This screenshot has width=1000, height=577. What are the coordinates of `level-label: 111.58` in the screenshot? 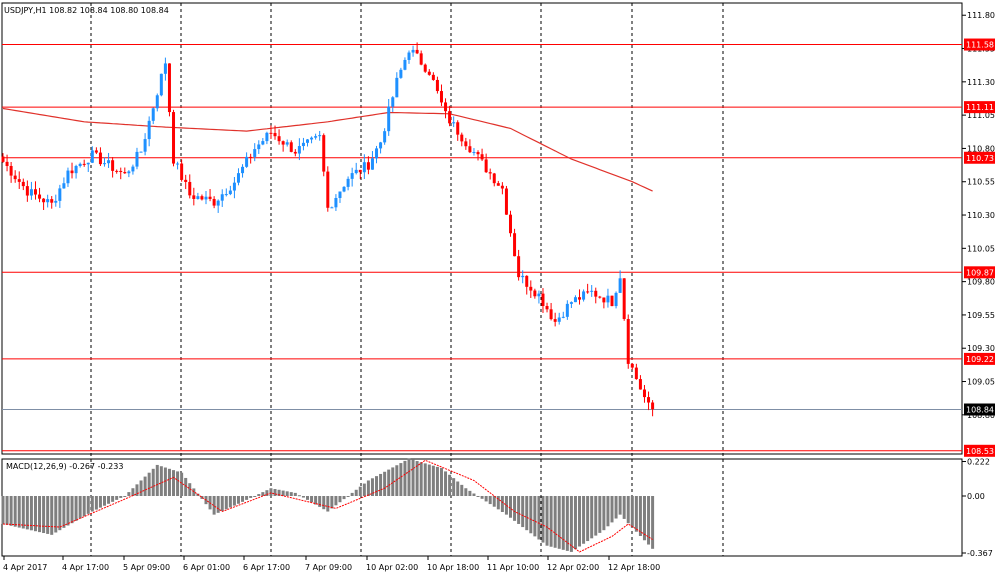 It's located at (980, 45).